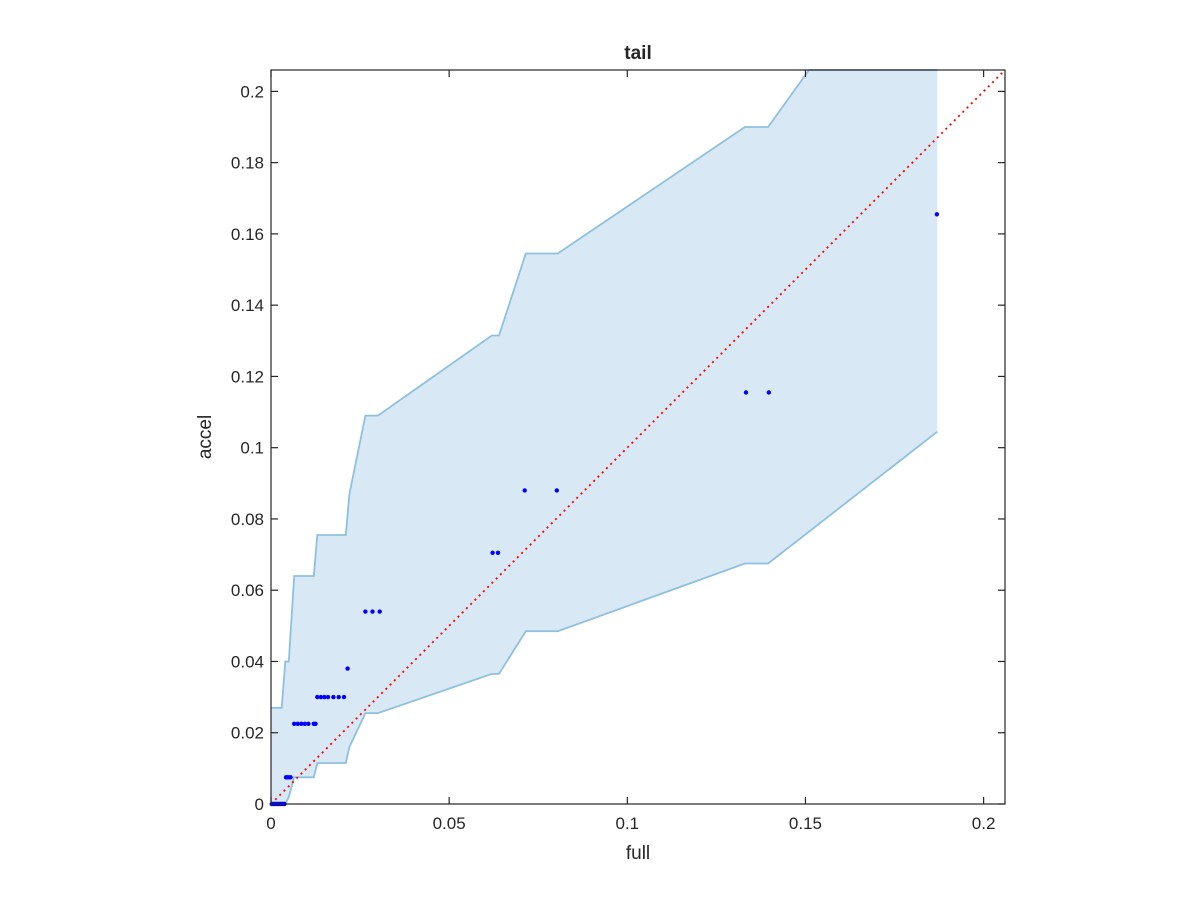  I want to click on chart-title: tail, so click(637, 53).